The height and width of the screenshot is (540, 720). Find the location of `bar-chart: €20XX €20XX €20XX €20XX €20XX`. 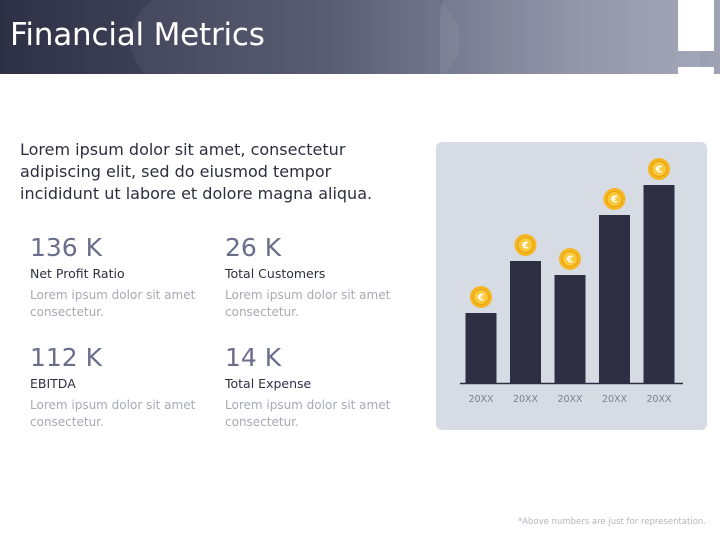

bar-chart: €20XX €20XX €20XX €20XX €20XX is located at coordinates (571, 281).